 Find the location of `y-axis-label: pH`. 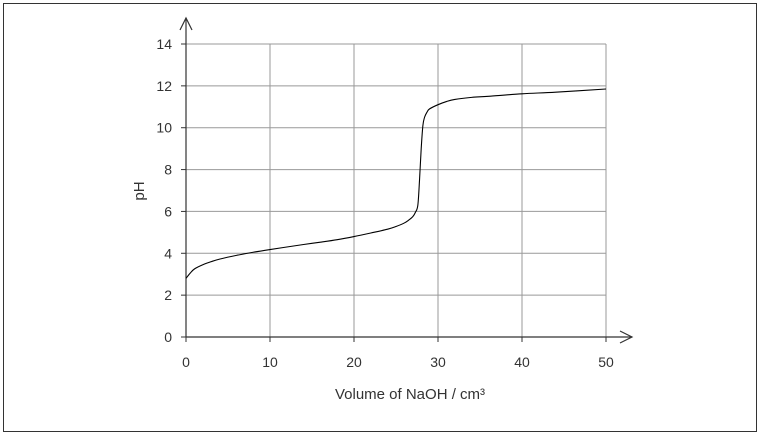

y-axis-label: pH is located at coordinates (139, 190).